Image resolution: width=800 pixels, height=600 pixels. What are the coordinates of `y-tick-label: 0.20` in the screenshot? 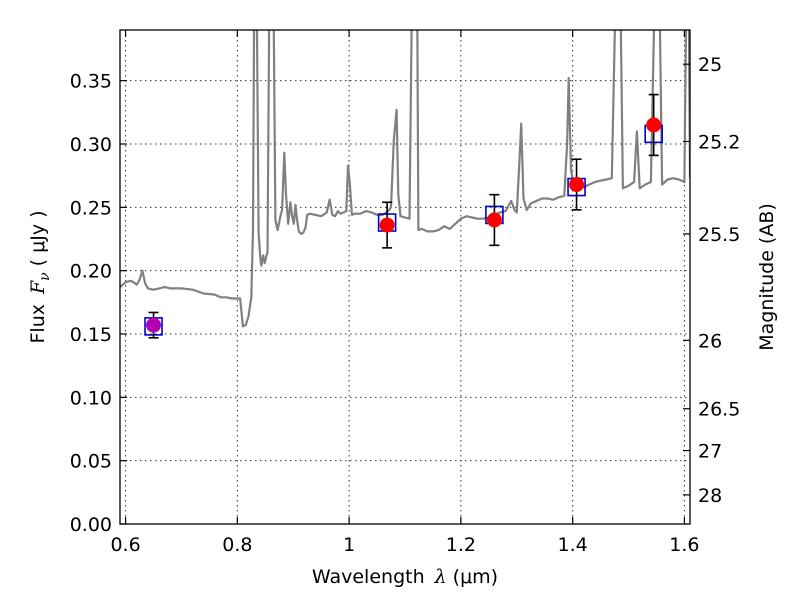 It's located at (91, 272).